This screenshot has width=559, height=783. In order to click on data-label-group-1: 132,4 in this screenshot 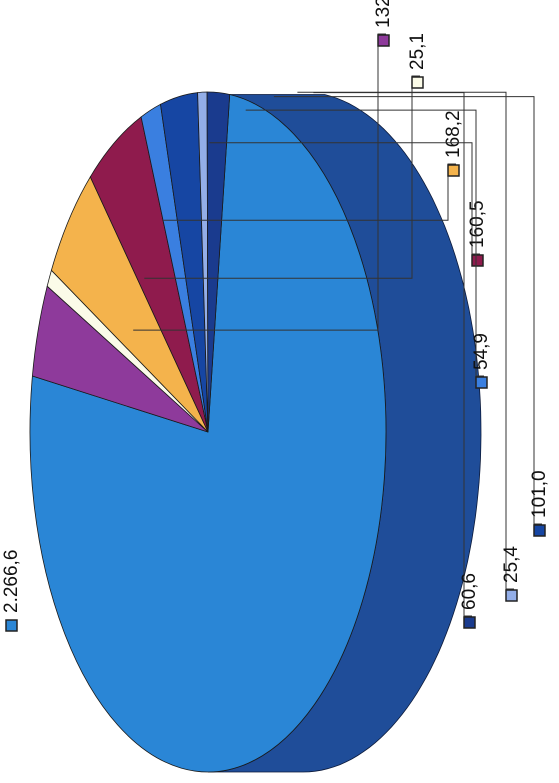, I will do `click(383, 23)`.